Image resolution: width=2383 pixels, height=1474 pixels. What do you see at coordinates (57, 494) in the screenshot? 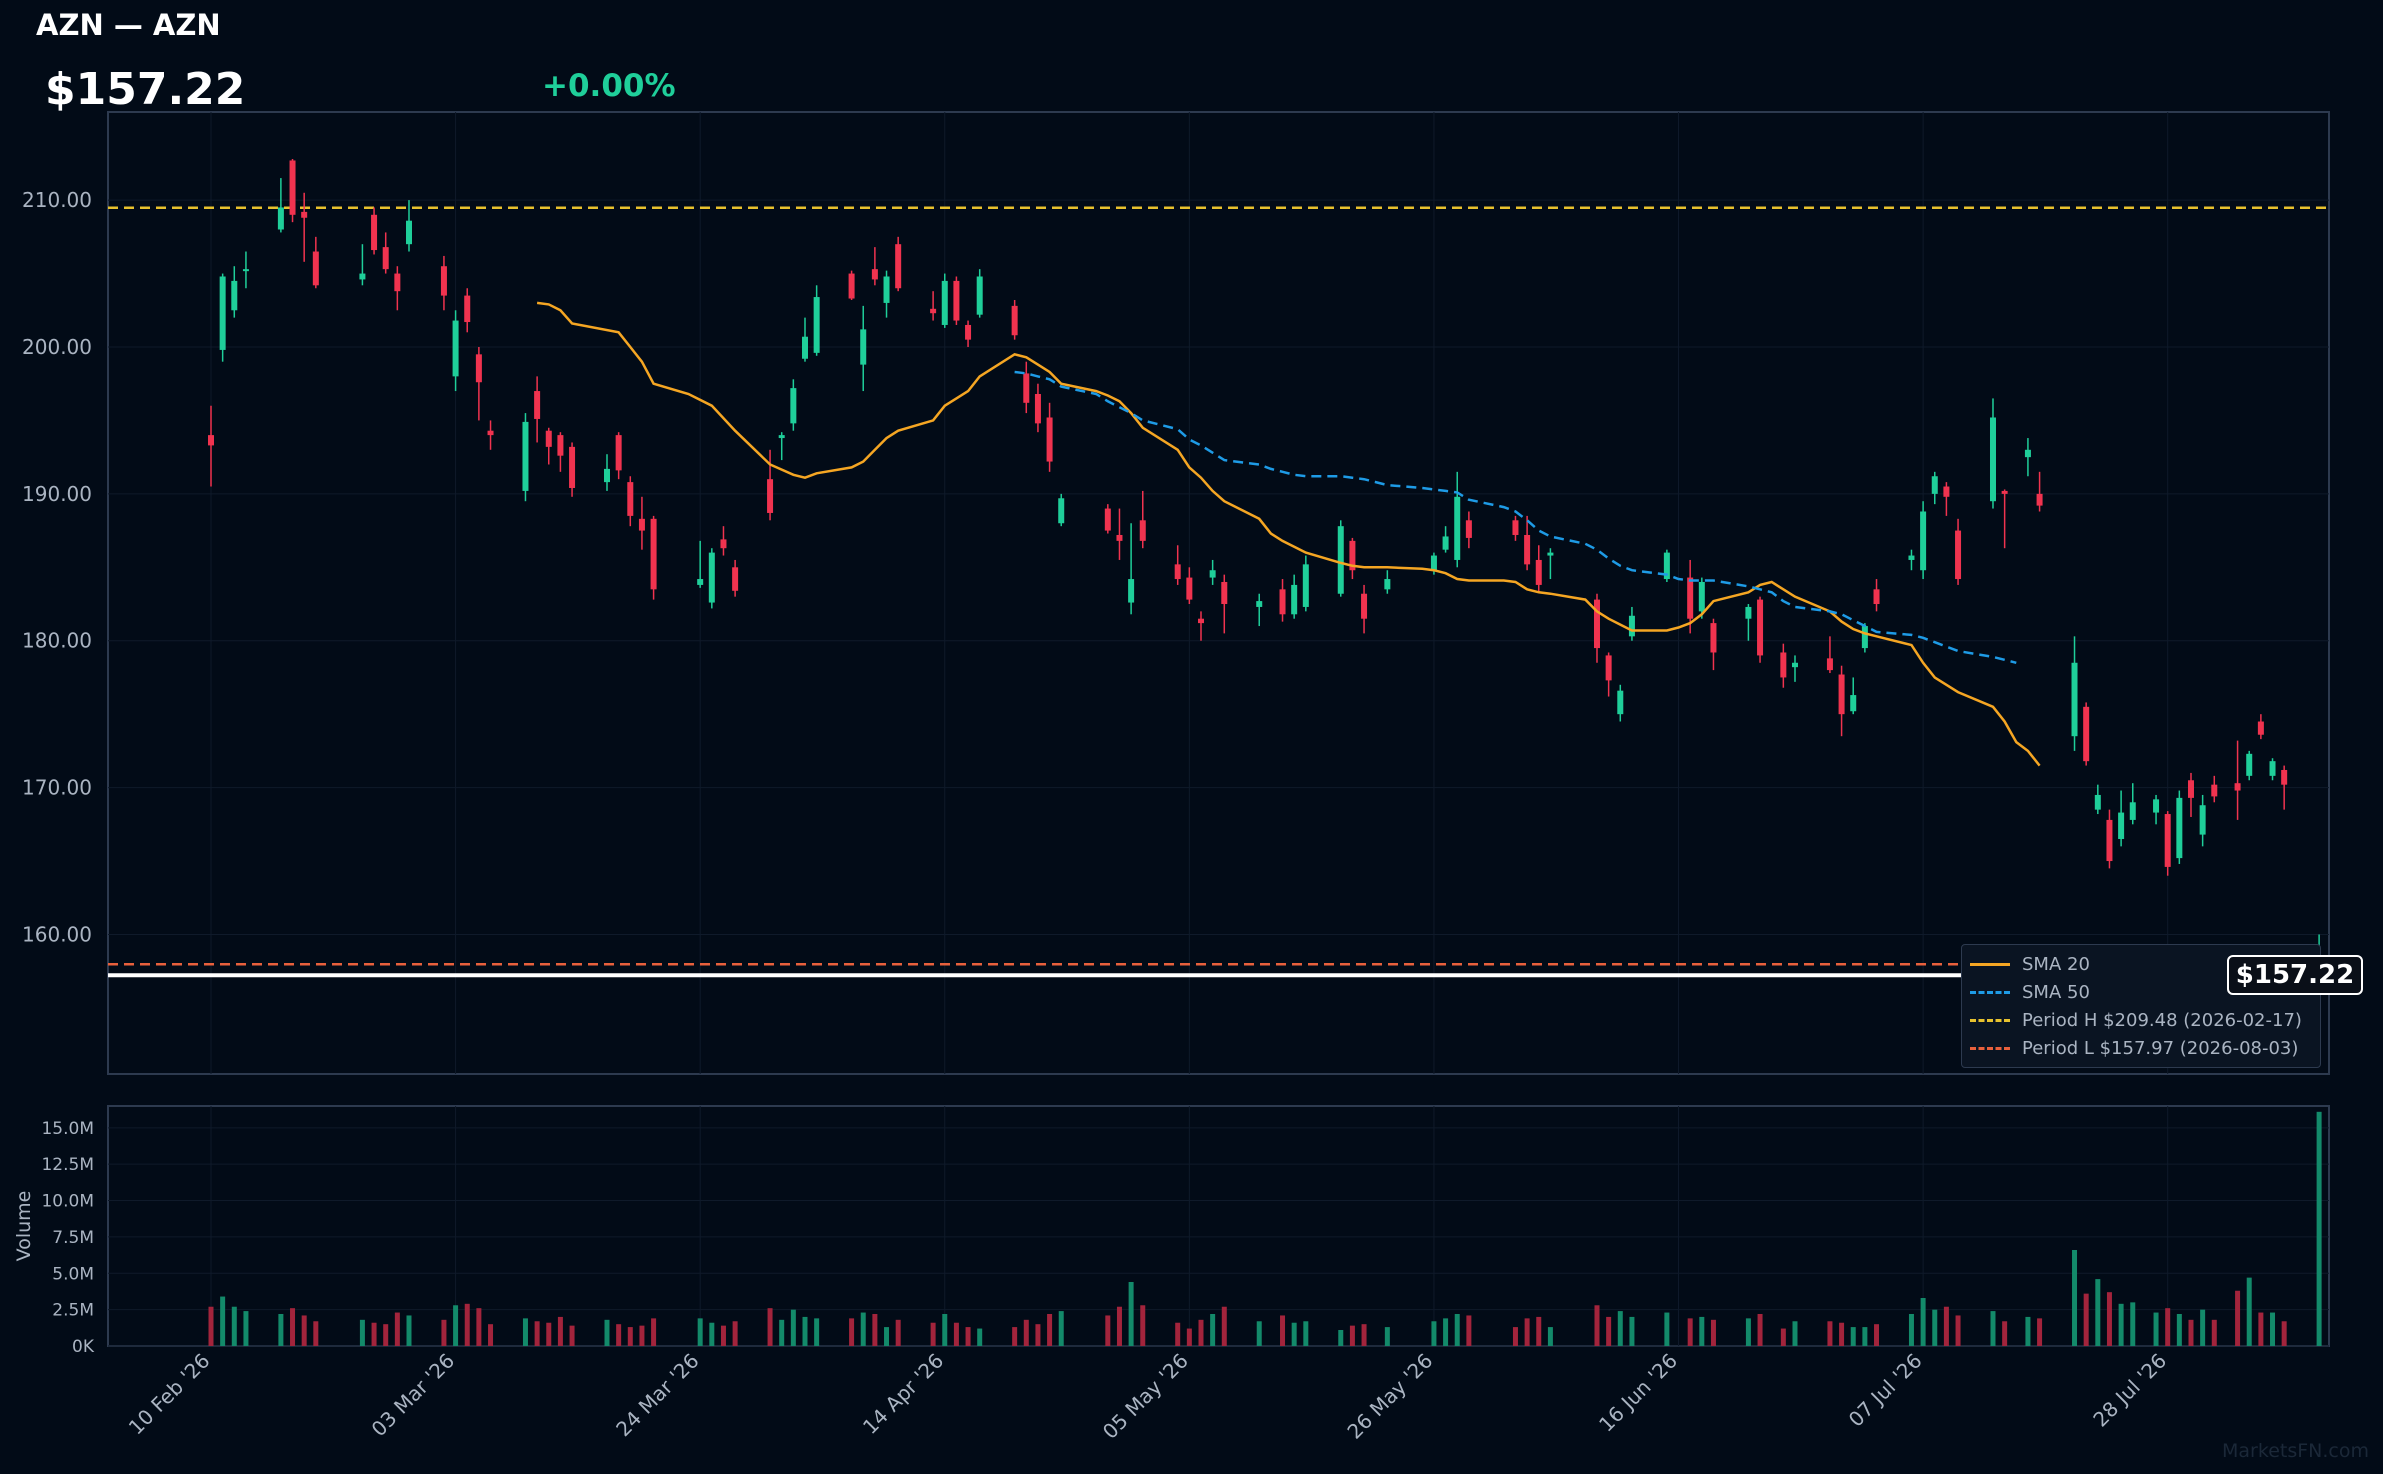
I see `price-tick-label: 190.00` at bounding box center [57, 494].